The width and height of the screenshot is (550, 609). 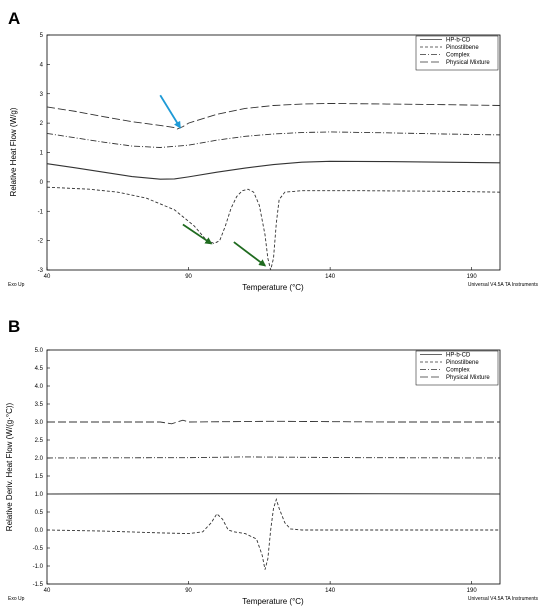 What do you see at coordinates (41, 242) in the screenshot?
I see `y-tick-label: -2` at bounding box center [41, 242].